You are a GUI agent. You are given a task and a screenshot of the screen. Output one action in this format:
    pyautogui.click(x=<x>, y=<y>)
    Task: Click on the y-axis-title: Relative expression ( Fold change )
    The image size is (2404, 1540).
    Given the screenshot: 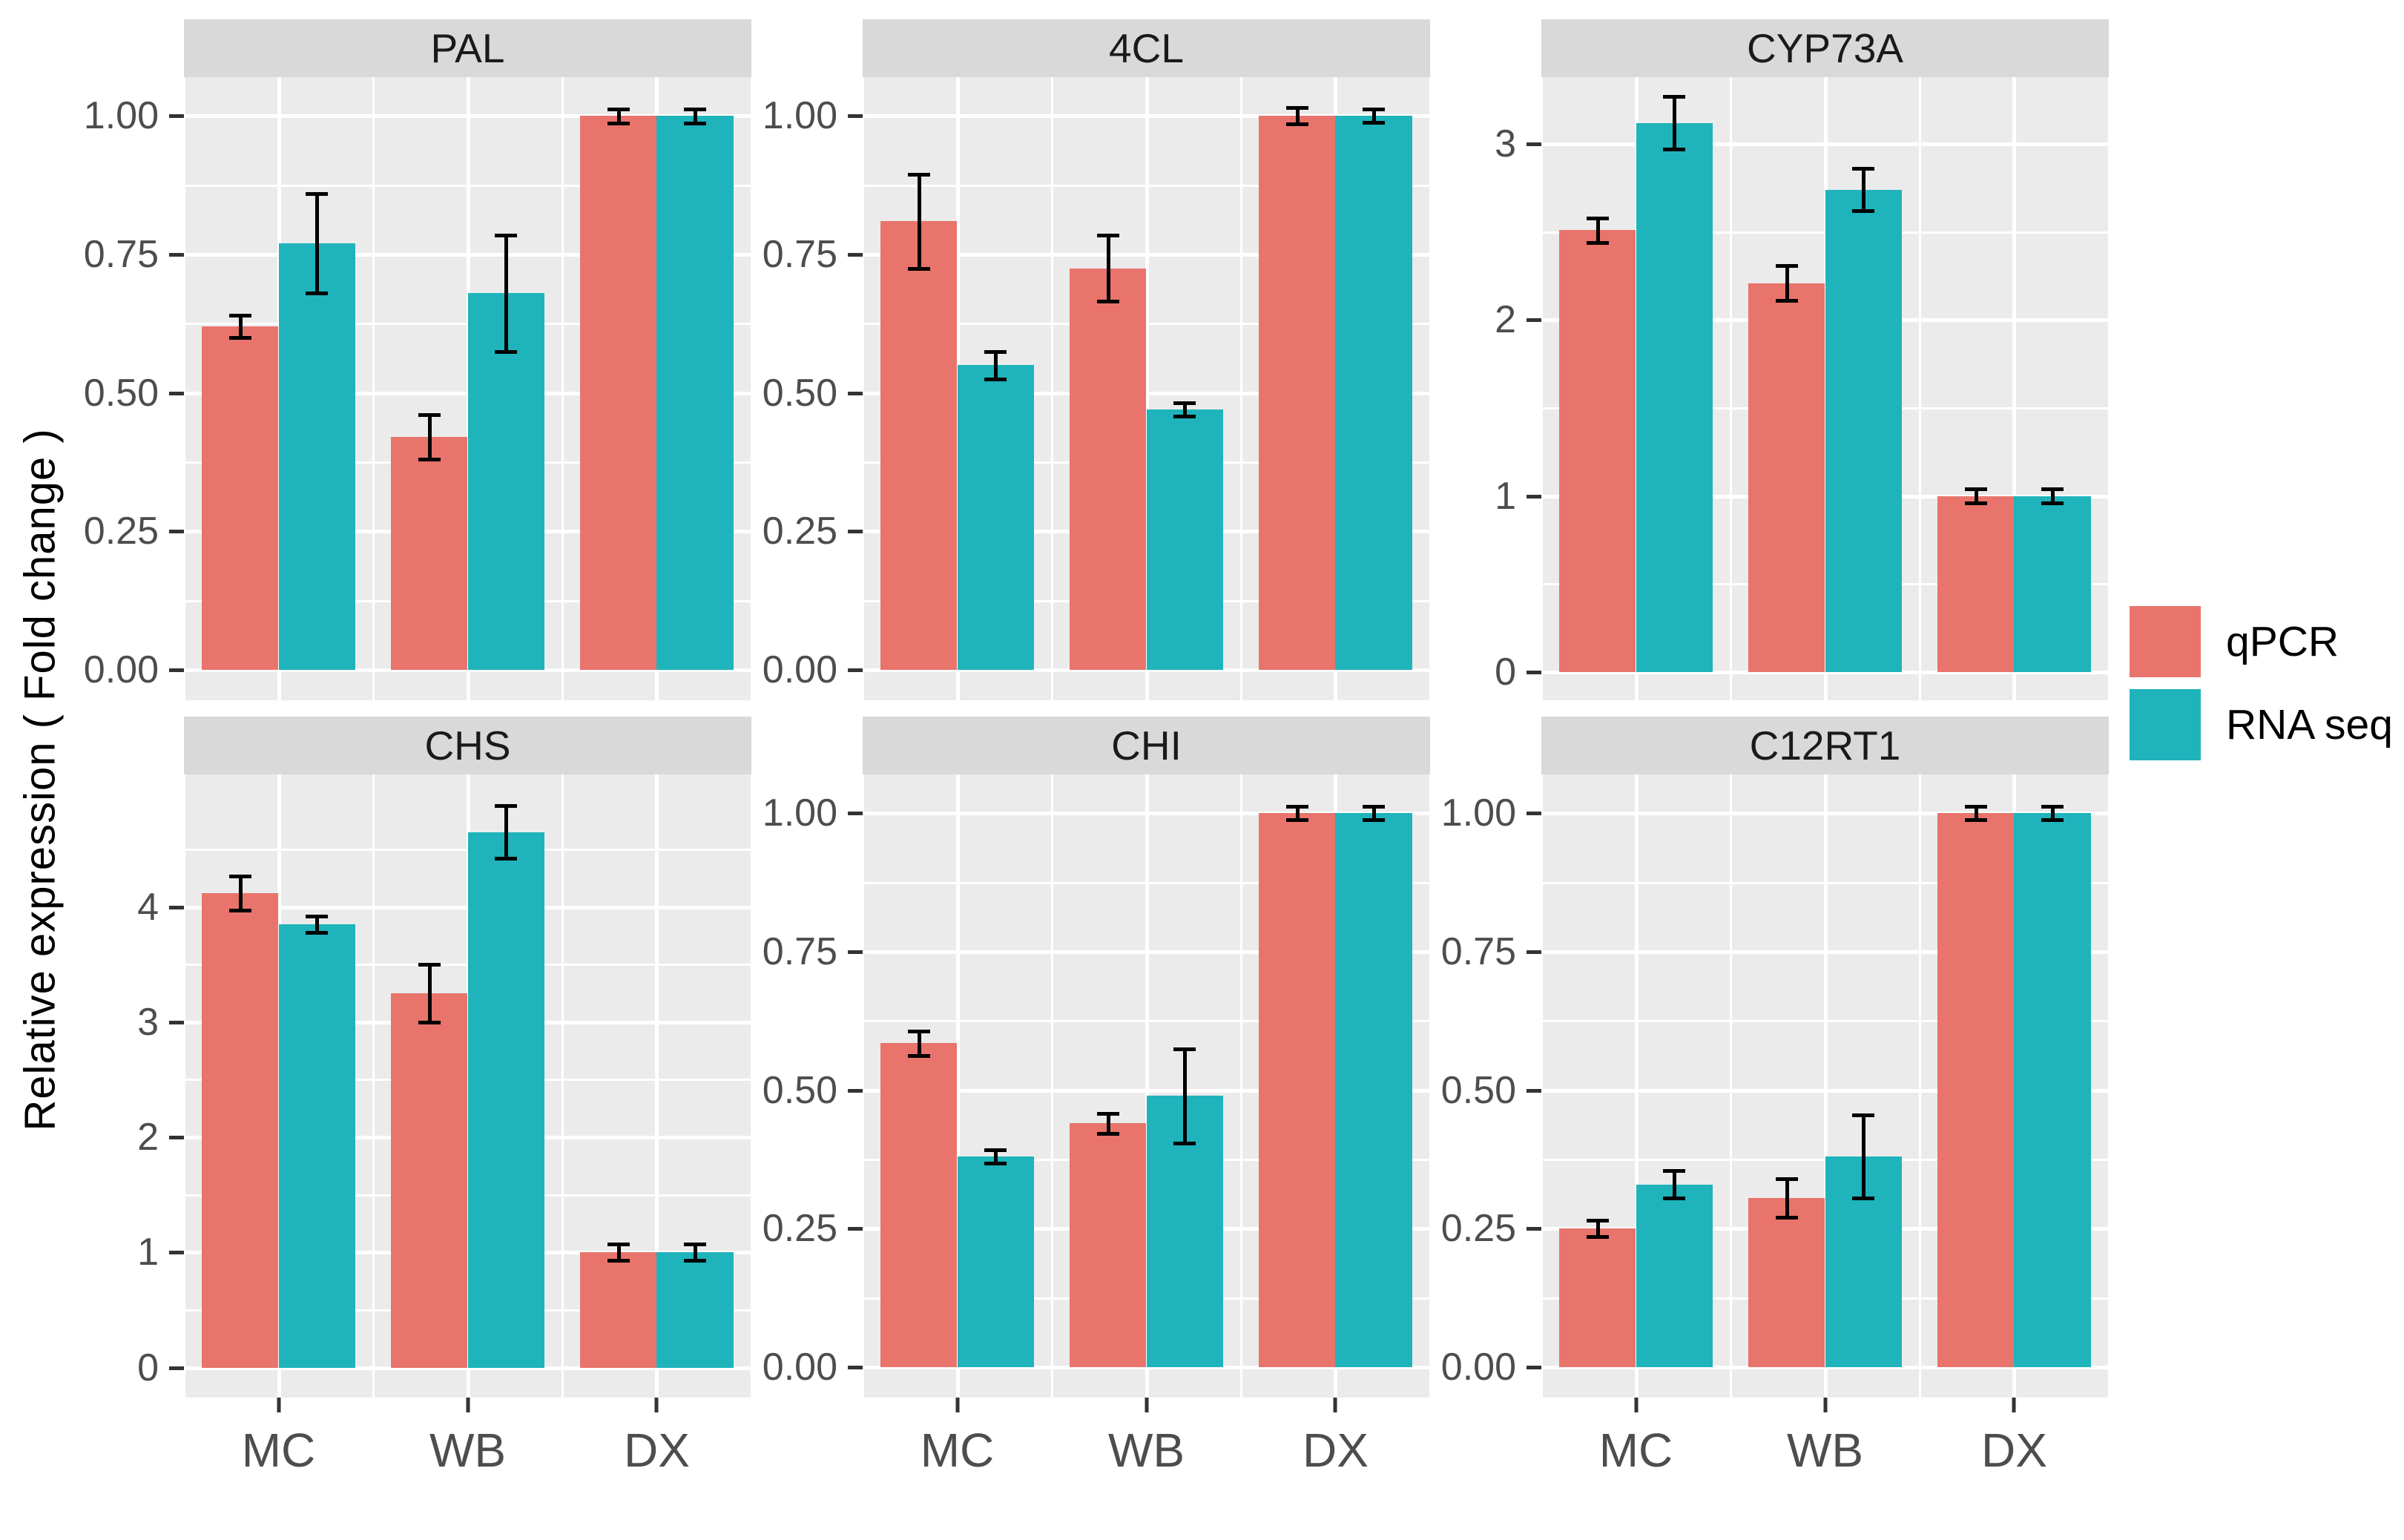 What is the action you would take?
    pyautogui.click(x=40, y=779)
    